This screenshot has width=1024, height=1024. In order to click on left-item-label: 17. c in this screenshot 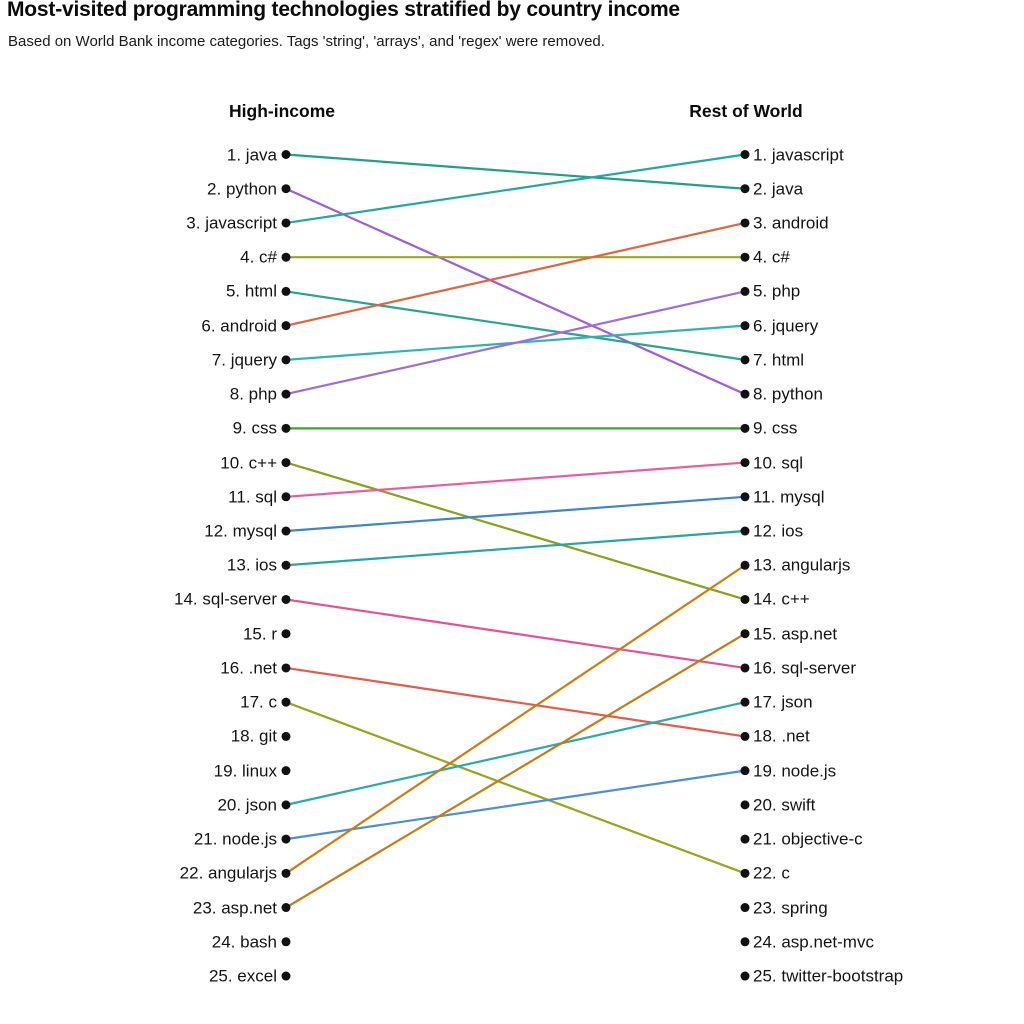, I will do `click(258, 702)`.